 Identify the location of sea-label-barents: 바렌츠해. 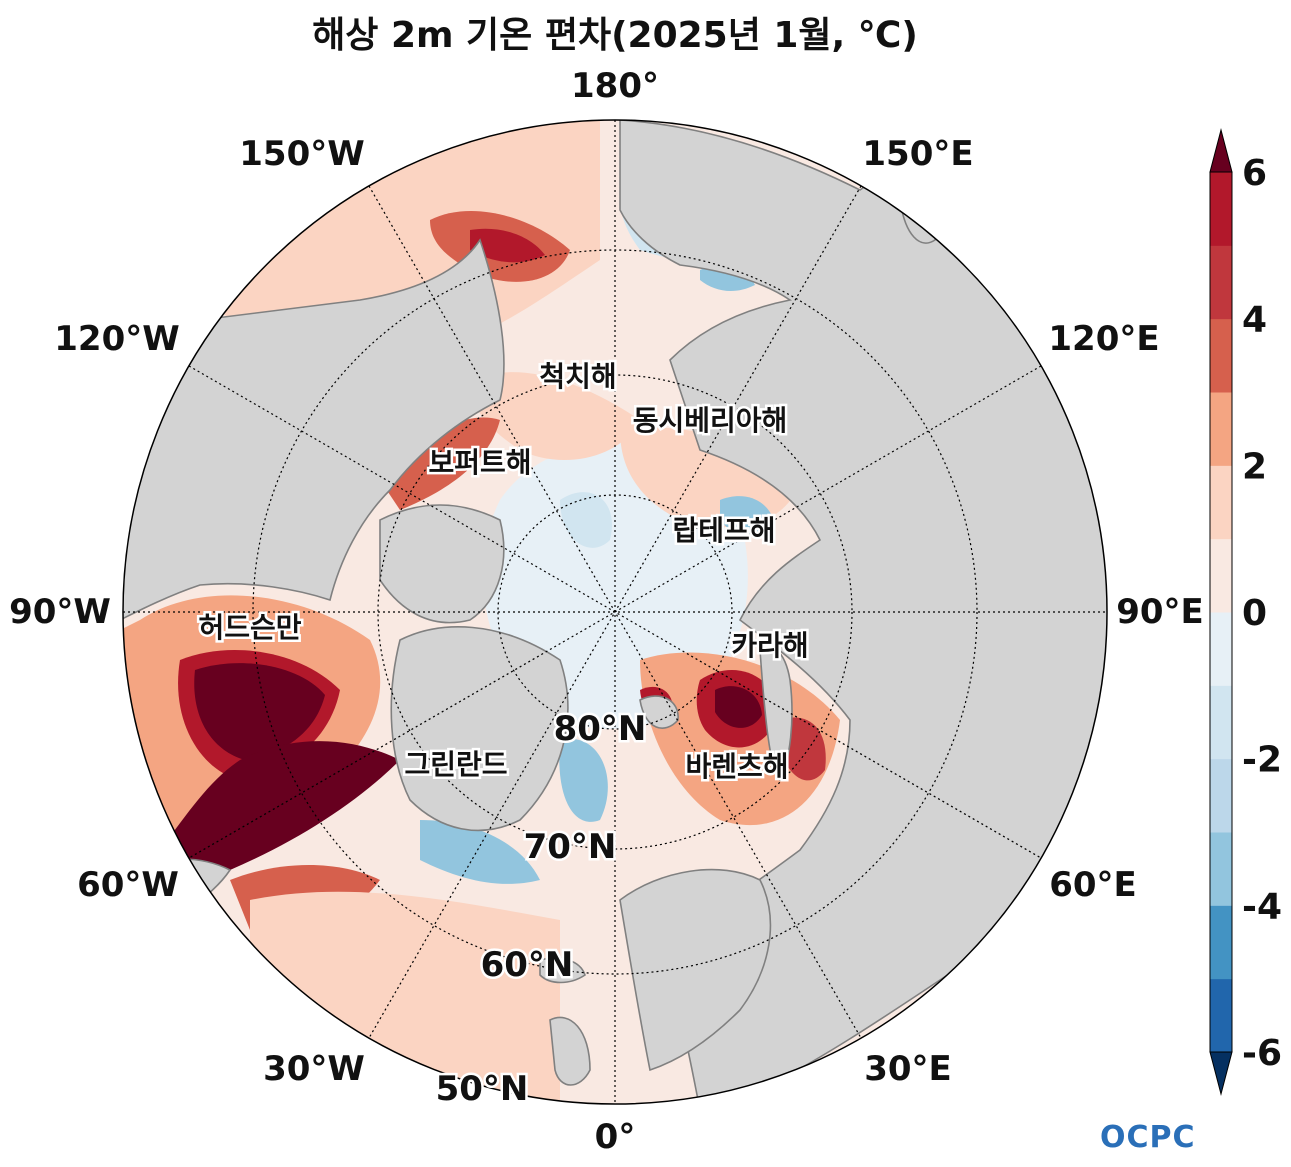
(736, 766).